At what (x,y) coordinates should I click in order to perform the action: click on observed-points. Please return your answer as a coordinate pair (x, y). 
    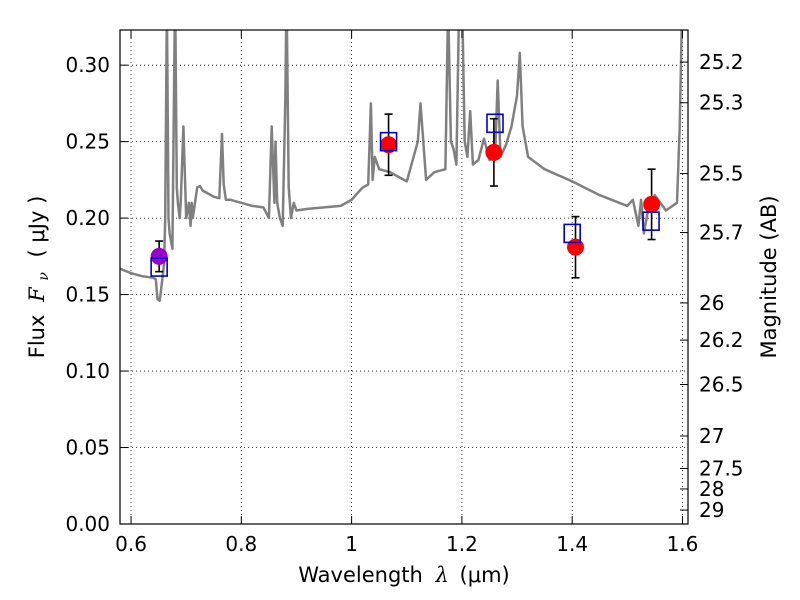
    Looking at the image, I should click on (405, 200).